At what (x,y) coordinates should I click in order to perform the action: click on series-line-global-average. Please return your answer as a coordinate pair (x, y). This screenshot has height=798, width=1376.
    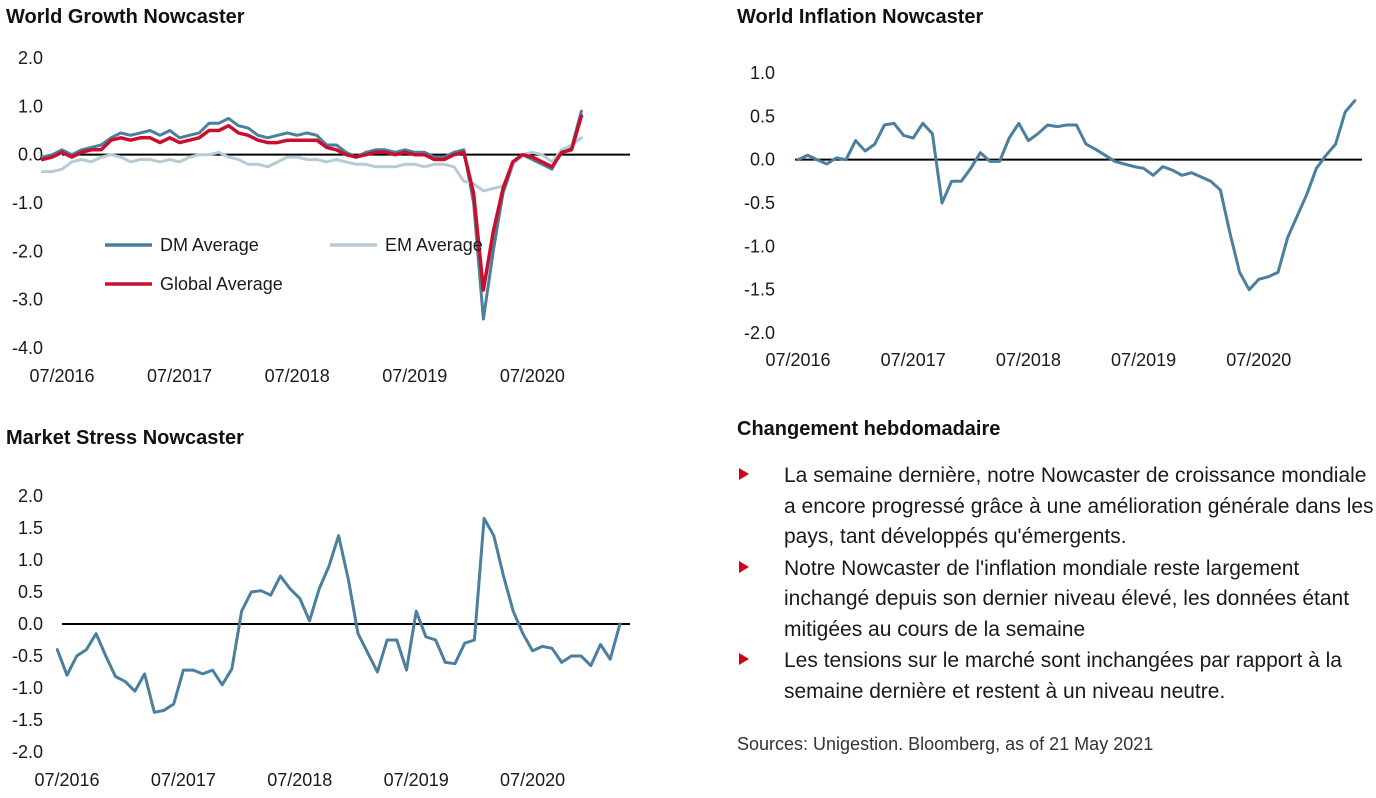
    Looking at the image, I should click on (312, 203).